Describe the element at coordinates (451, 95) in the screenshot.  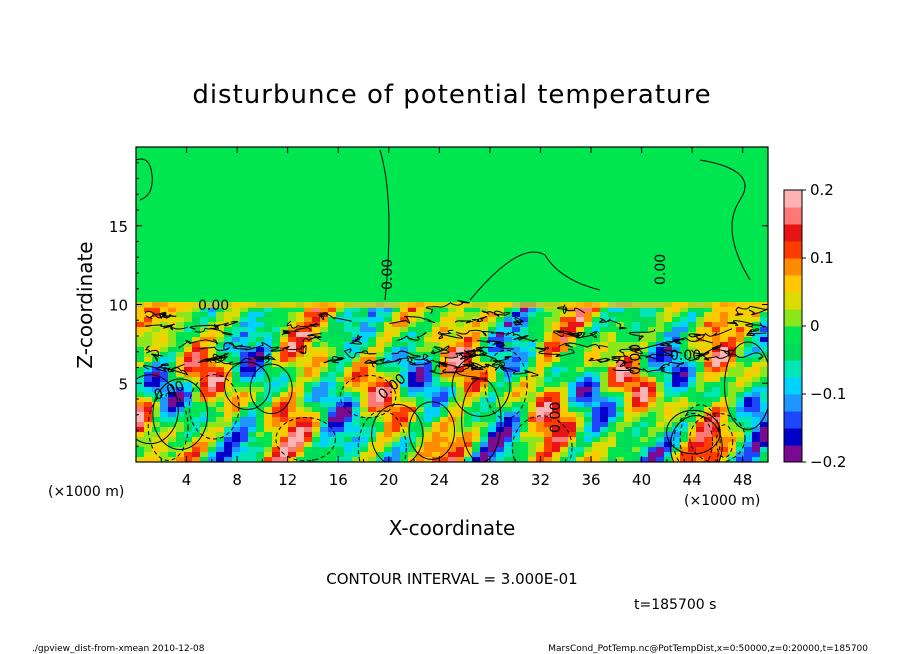
I see `chart-title: disturbunce of potential temperature` at that location.